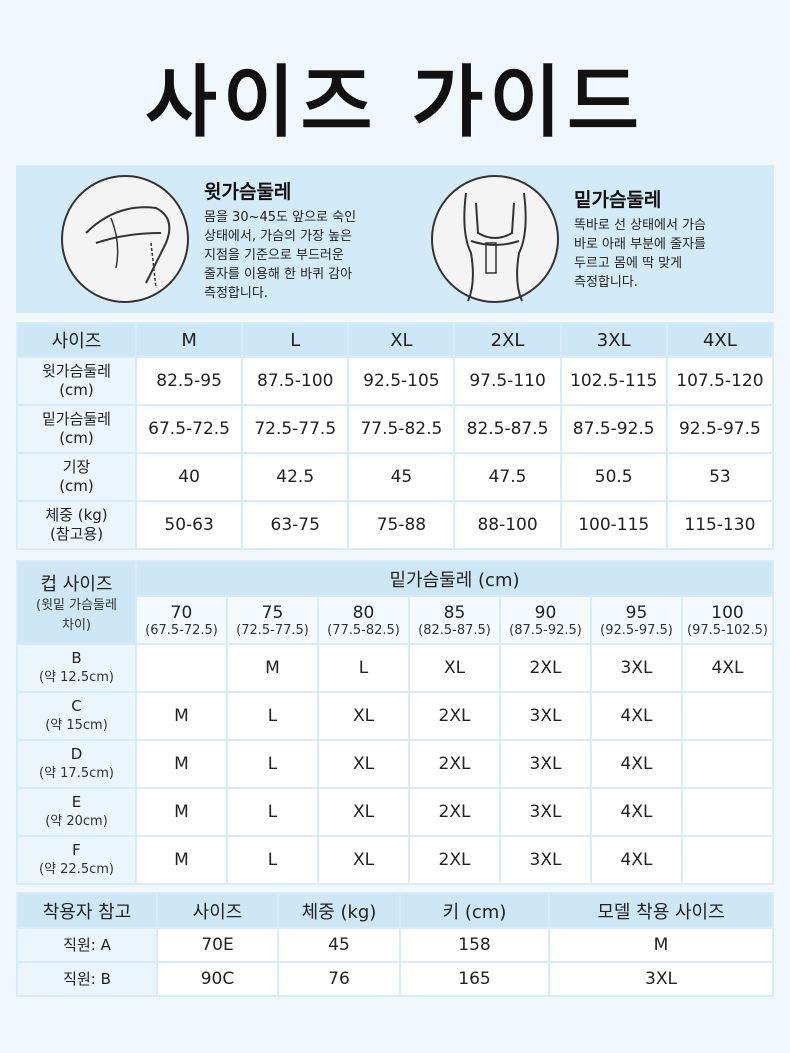 This screenshot has height=1053, width=790. I want to click on cup: F, so click(76, 850).